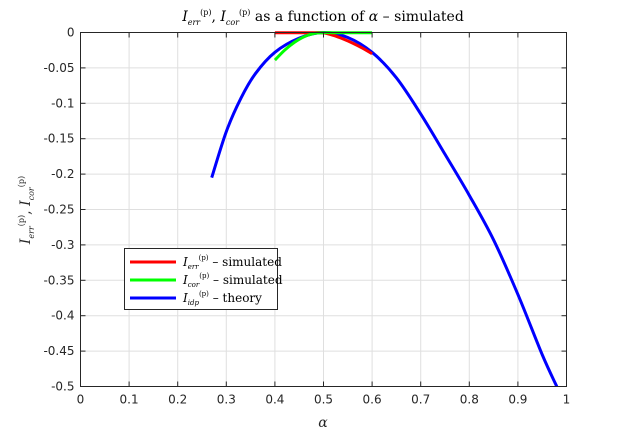 Image resolution: width=627 pixels, height=436 pixels. Describe the element at coordinates (26, 210) in the screenshot. I see `y-axis-label: Ierr(p), Icor(p)` at that location.